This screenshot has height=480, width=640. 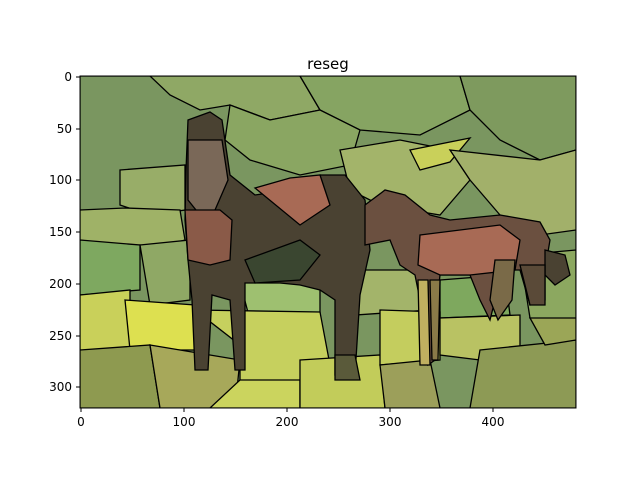 What do you see at coordinates (81, 422) in the screenshot?
I see `x-tick-label: 0` at bounding box center [81, 422].